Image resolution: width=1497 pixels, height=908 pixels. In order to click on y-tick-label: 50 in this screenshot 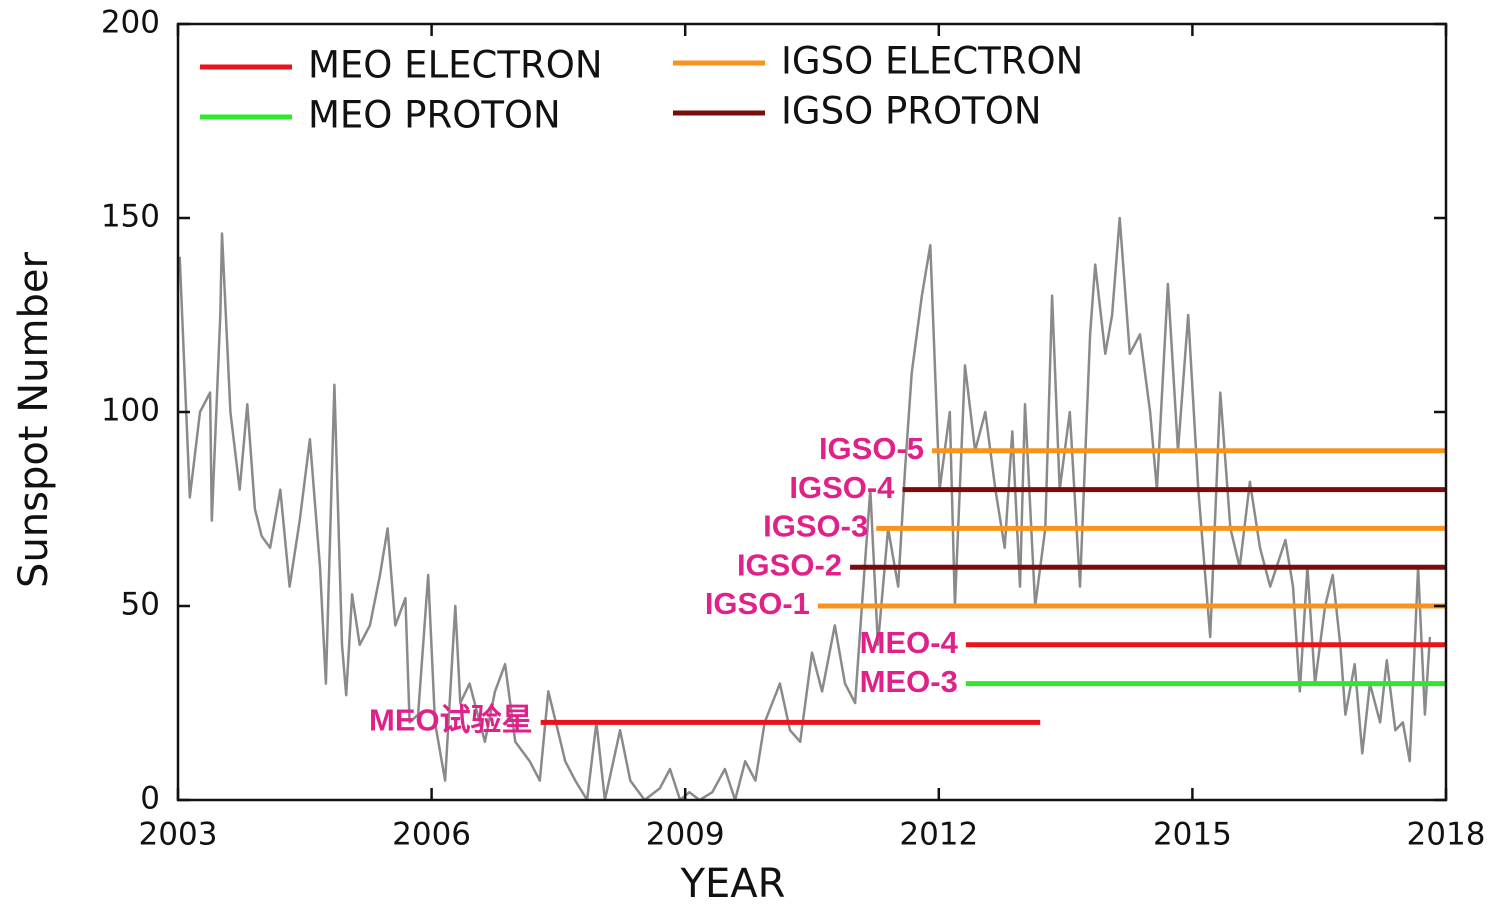, I will do `click(140, 605)`.